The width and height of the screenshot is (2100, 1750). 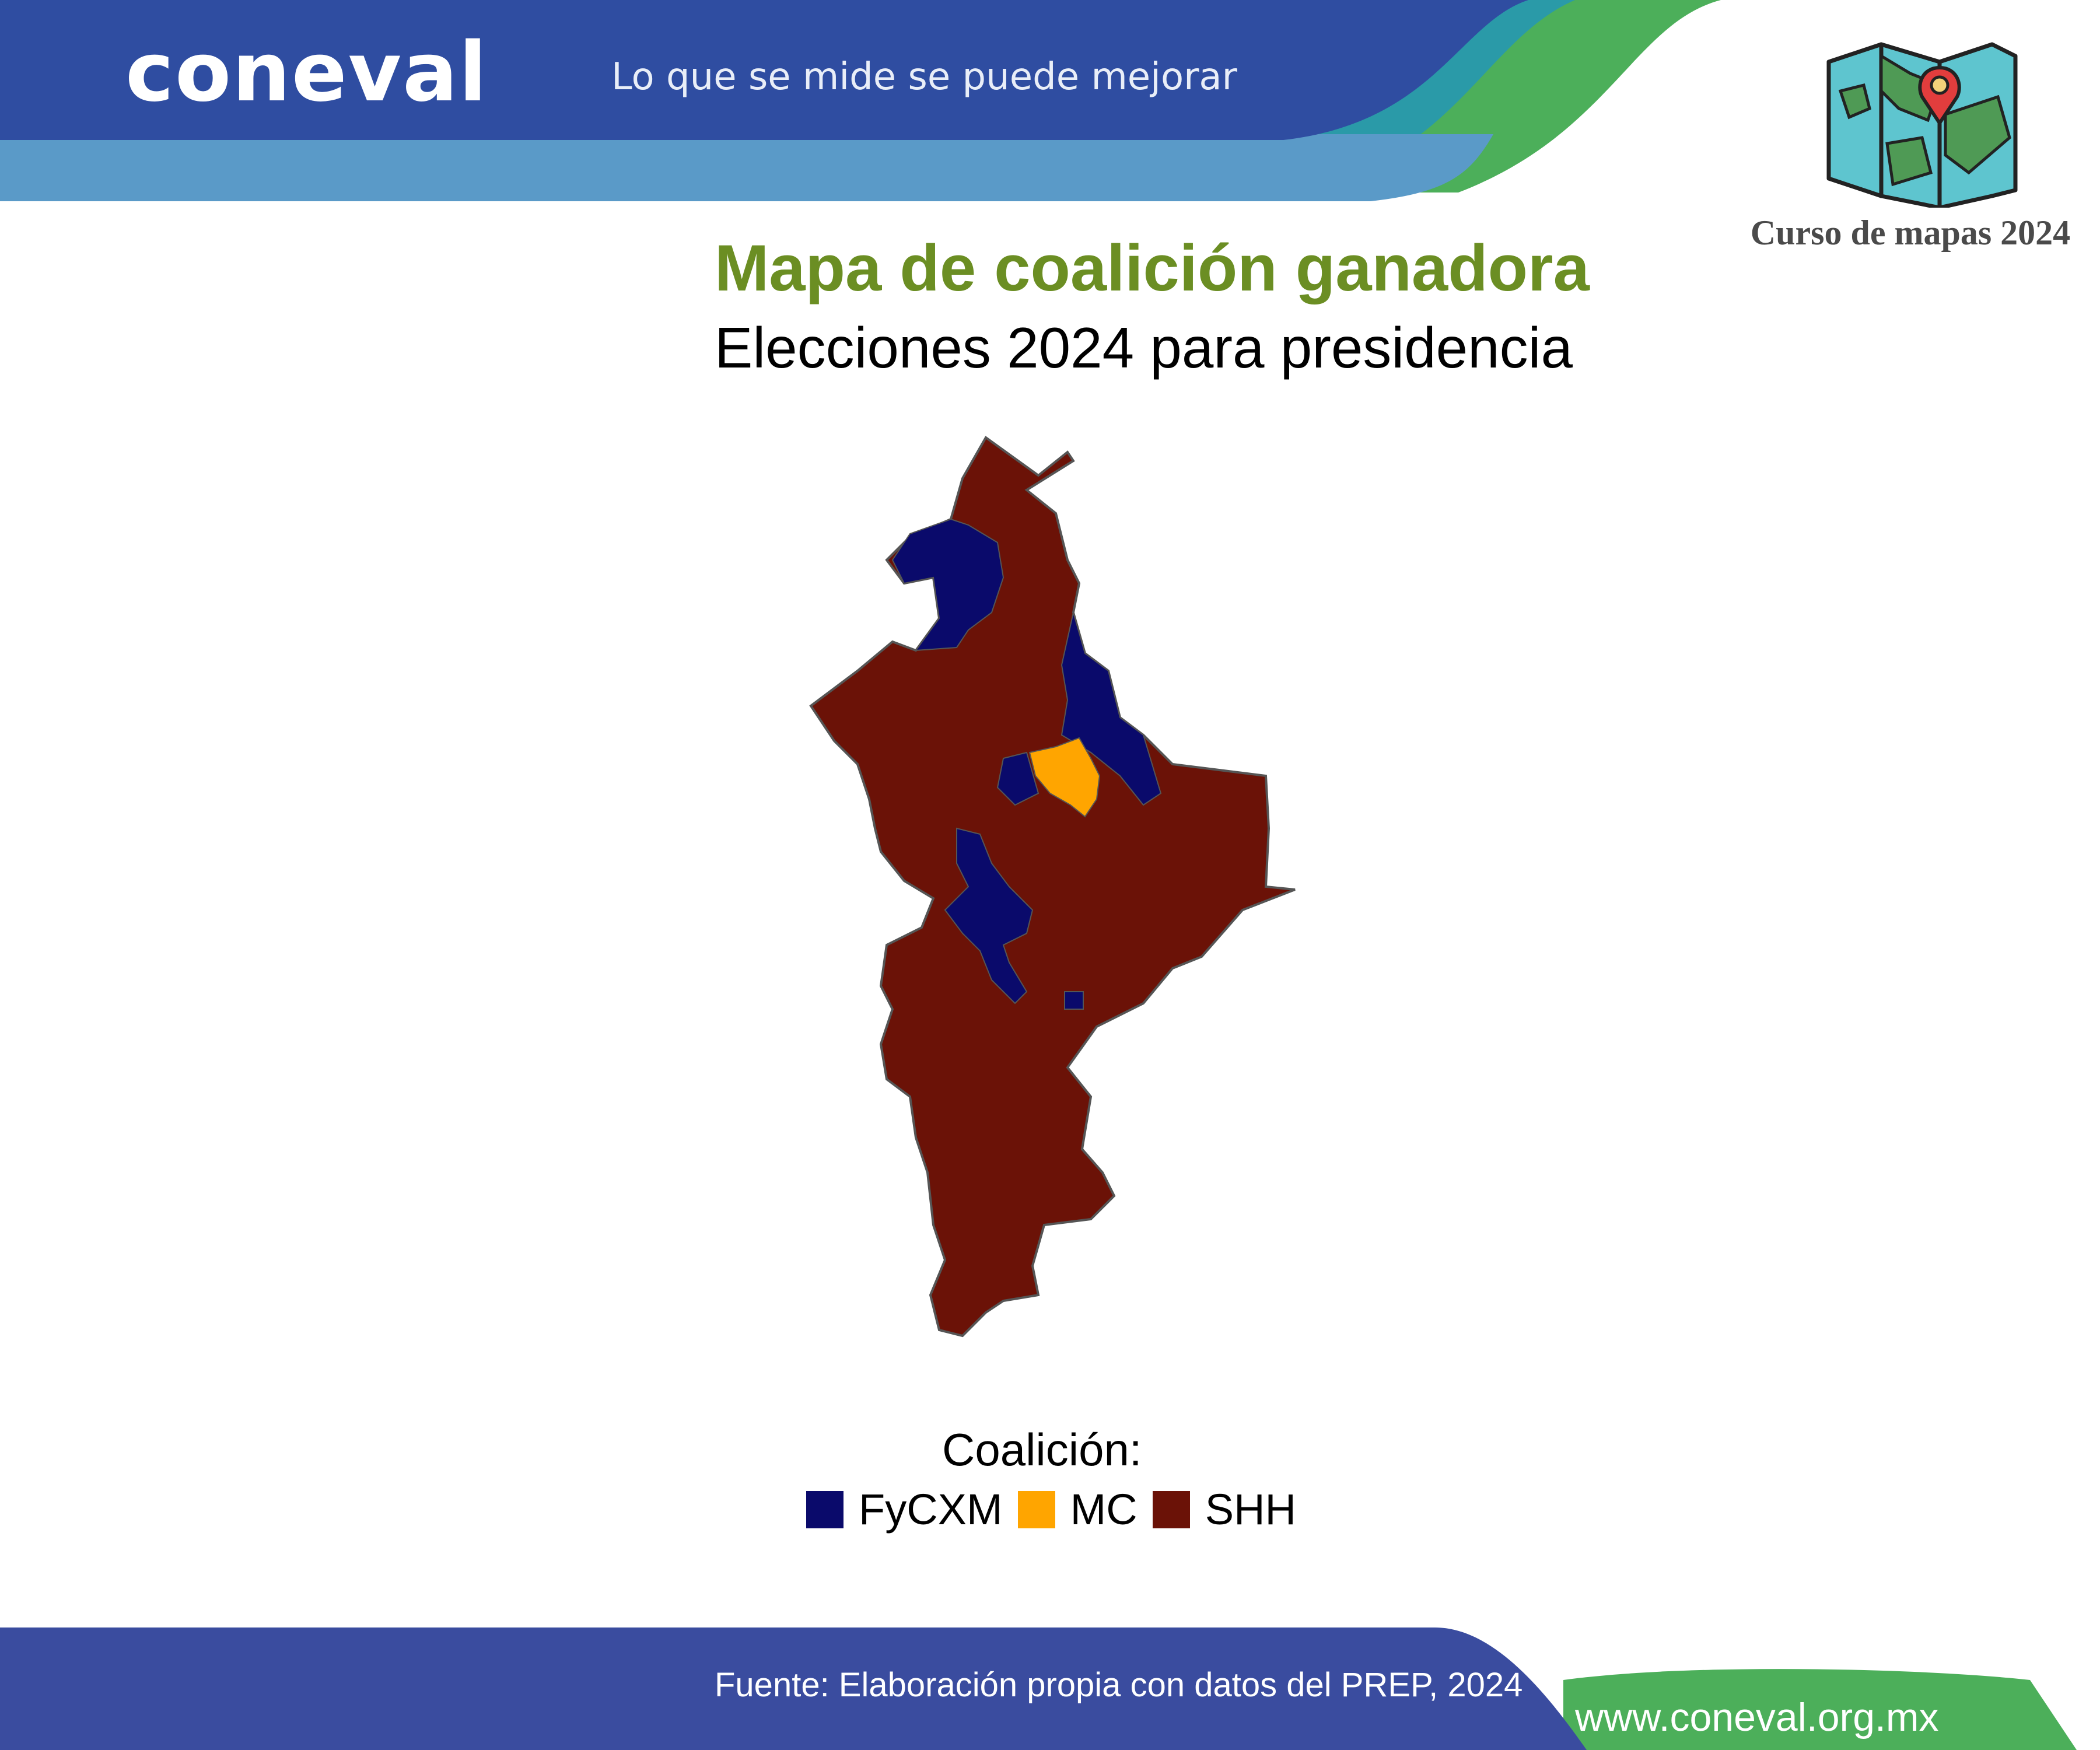 I want to click on region-mc, so click(x=1064, y=778).